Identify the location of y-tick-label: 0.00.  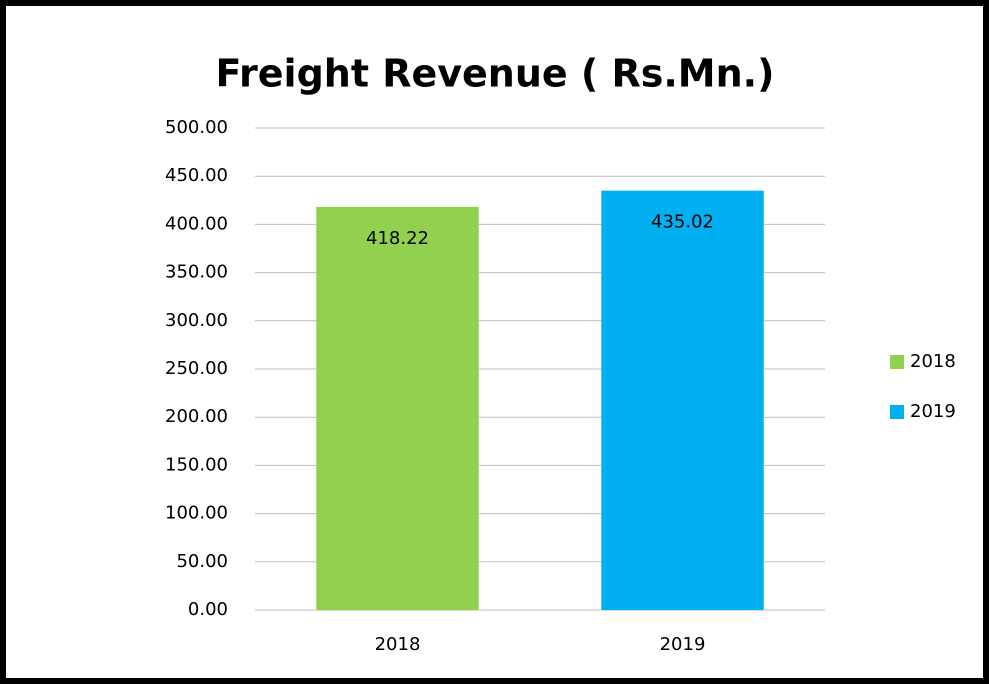
(208, 609).